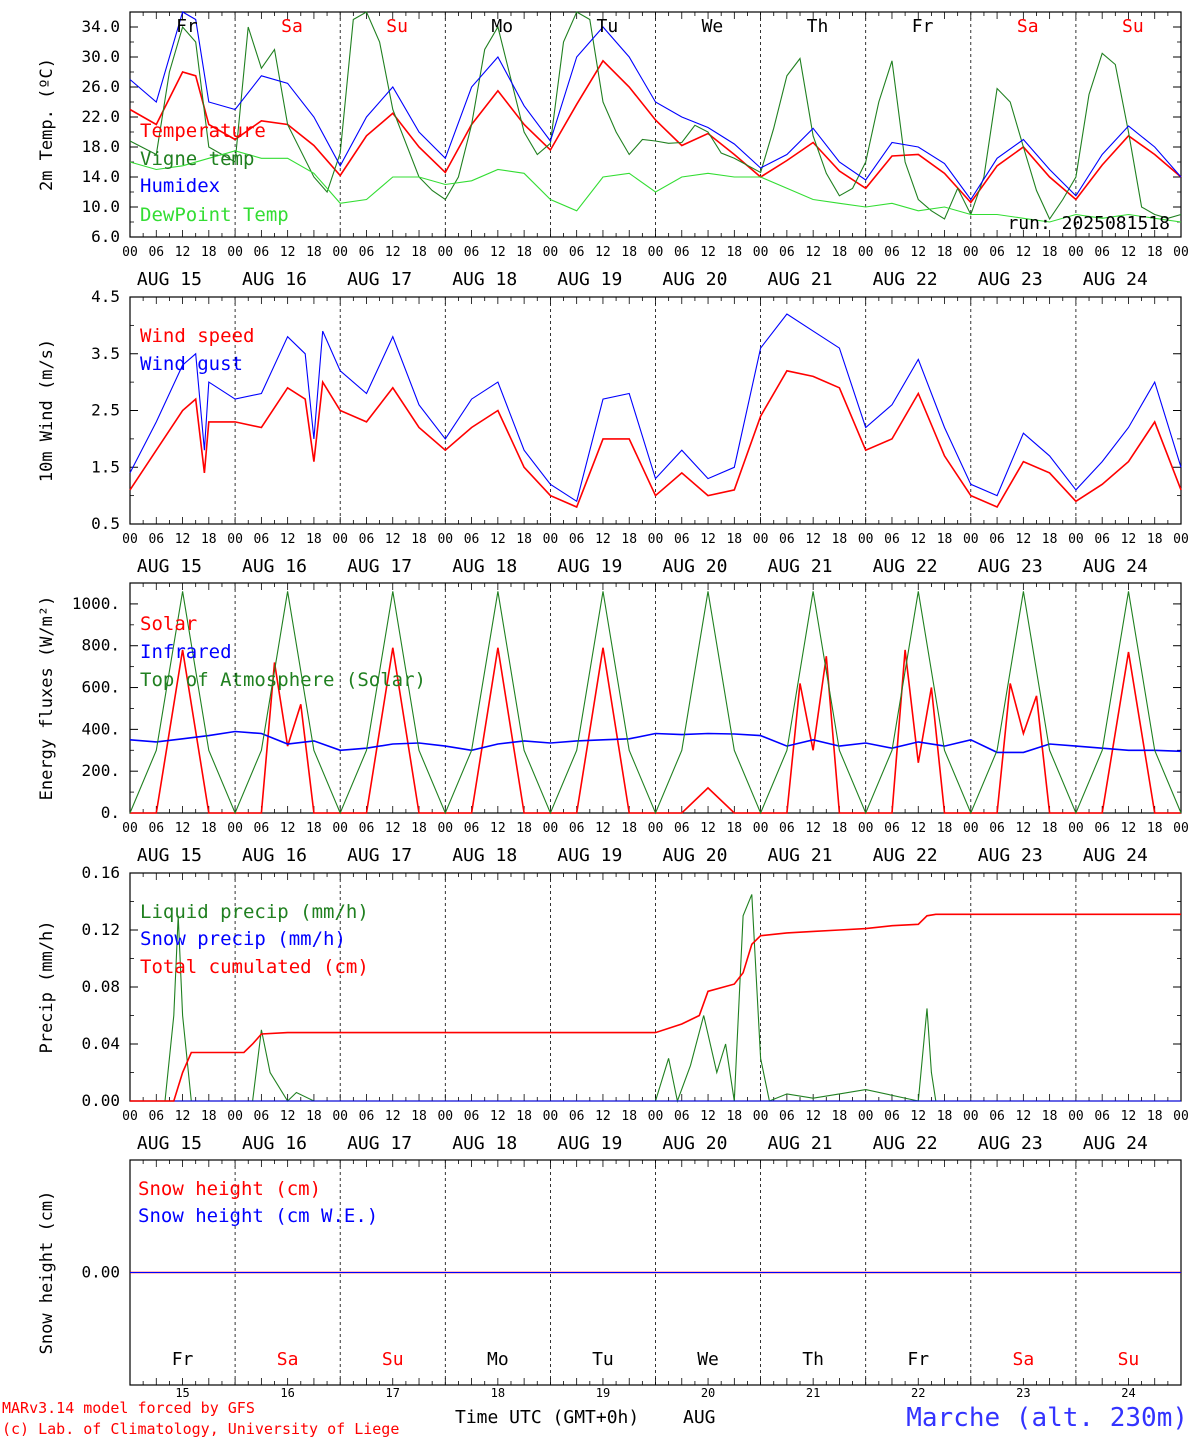 This screenshot has height=1440, width=1194. What do you see at coordinates (1115, 279) in the screenshot?
I see `date-label: AUG 24` at bounding box center [1115, 279].